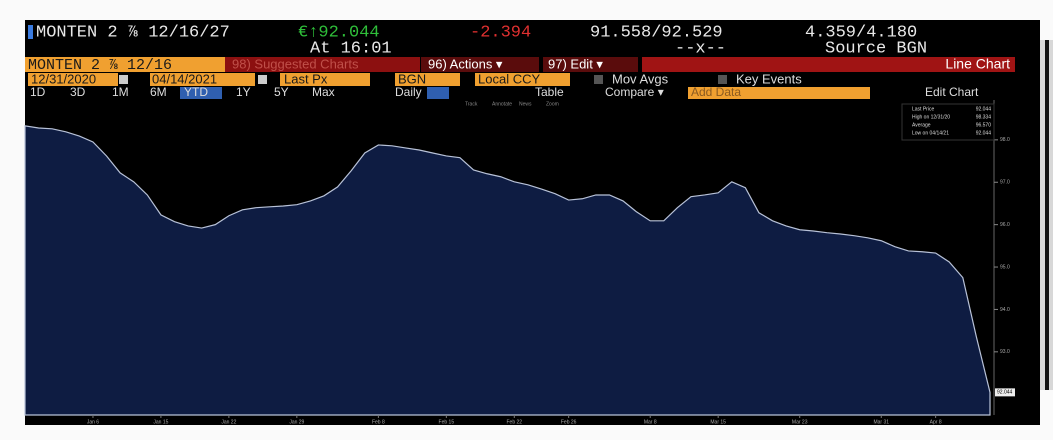 Image resolution: width=1053 pixels, height=440 pixels. I want to click on mov-avgs: Mov Avgs, so click(640, 78).